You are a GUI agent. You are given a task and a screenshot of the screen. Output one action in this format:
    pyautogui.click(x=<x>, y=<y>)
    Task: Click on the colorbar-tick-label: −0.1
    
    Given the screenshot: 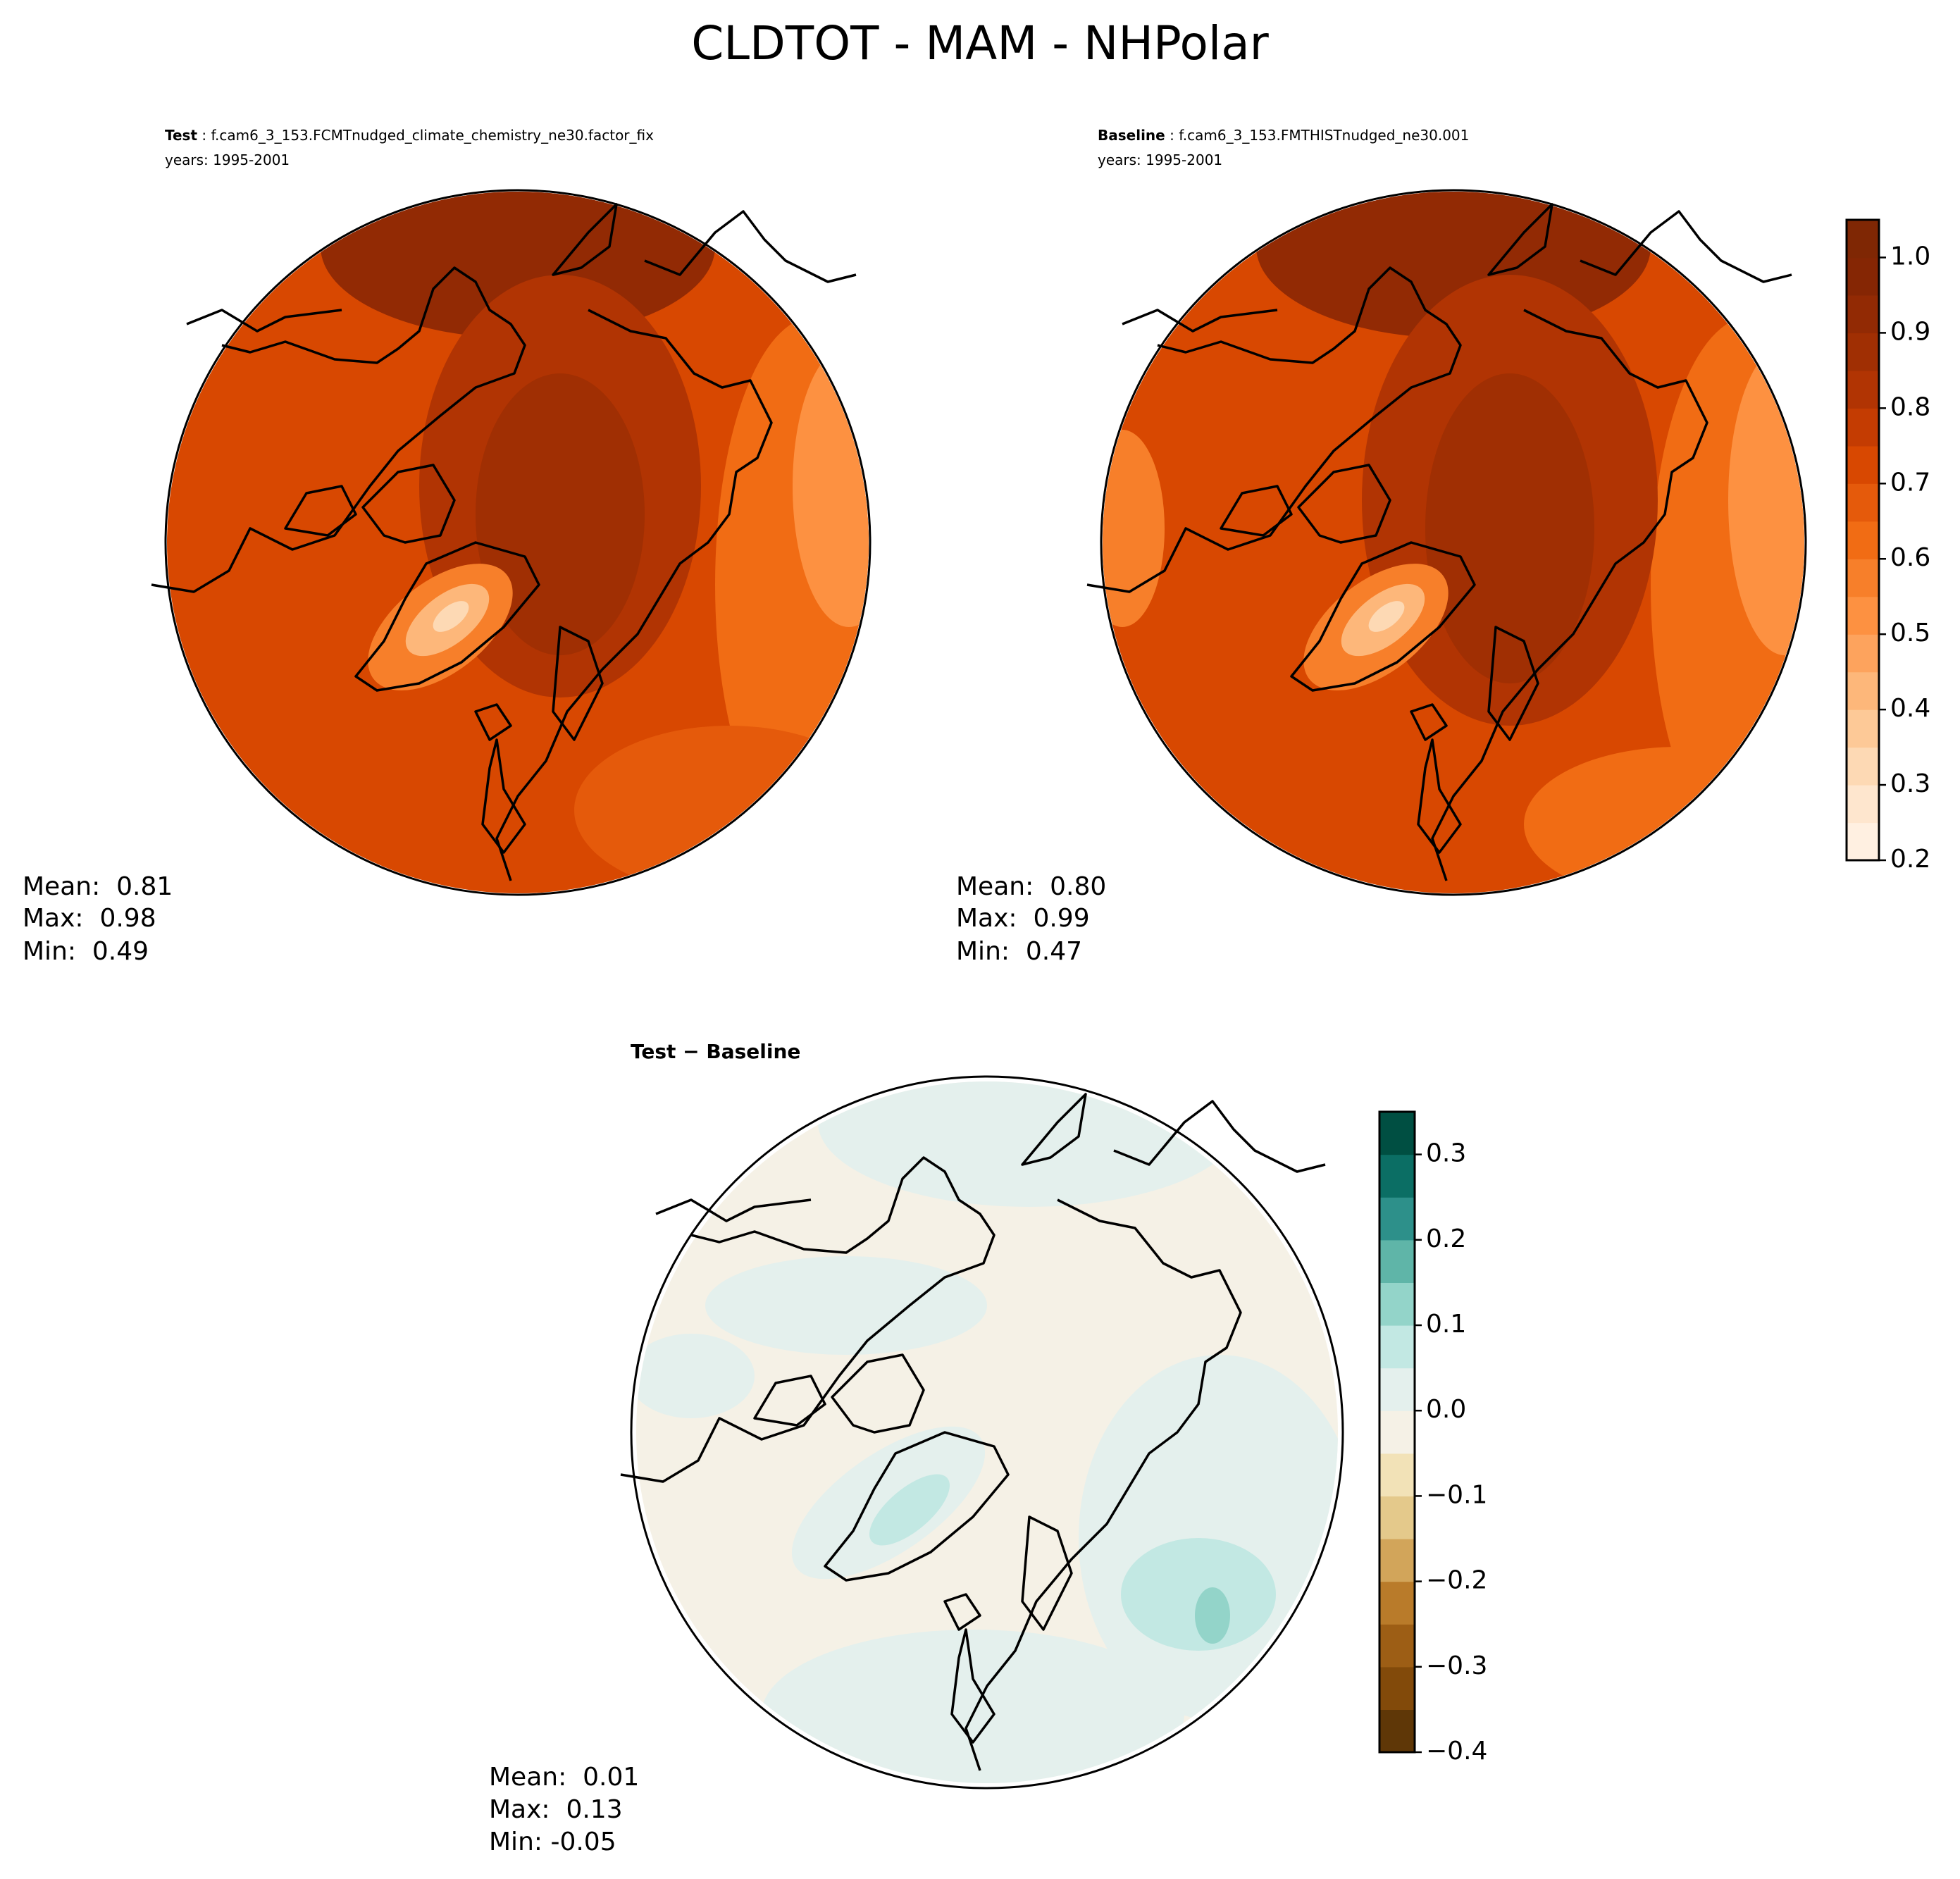 What is the action you would take?
    pyautogui.click(x=1457, y=1494)
    